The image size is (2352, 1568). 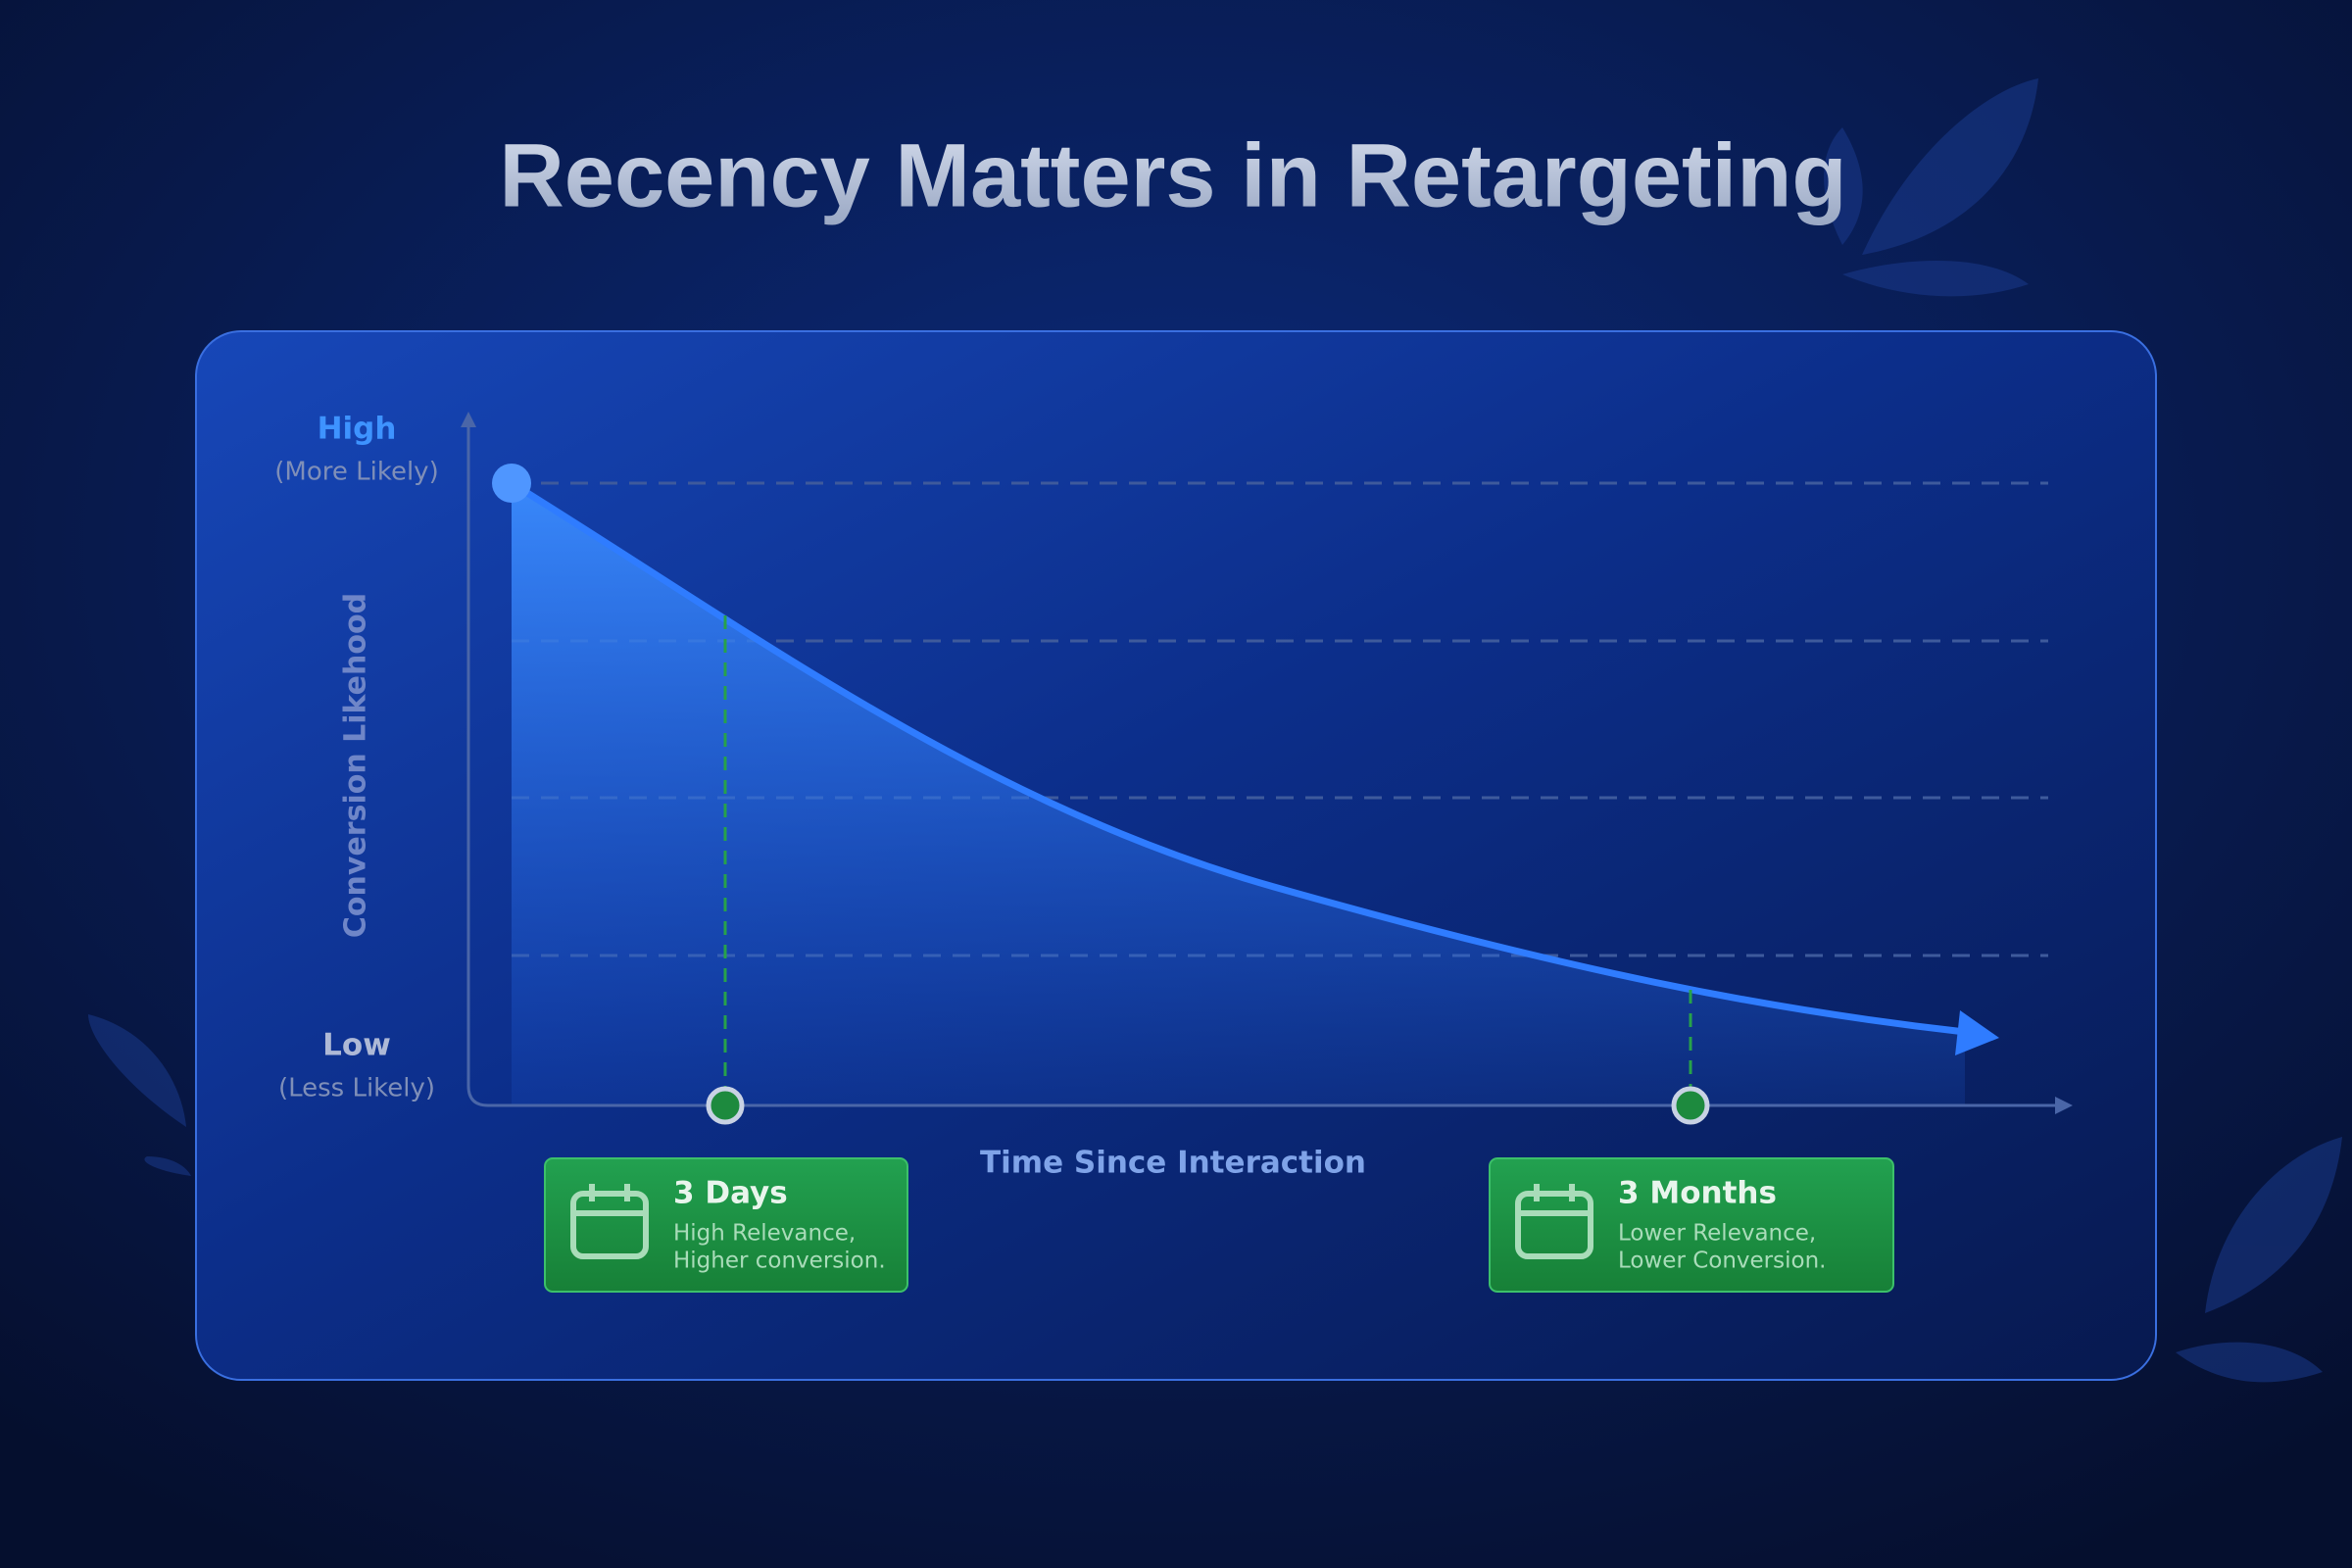 I want to click on y-high-note: (More Likely), so click(x=356, y=472).